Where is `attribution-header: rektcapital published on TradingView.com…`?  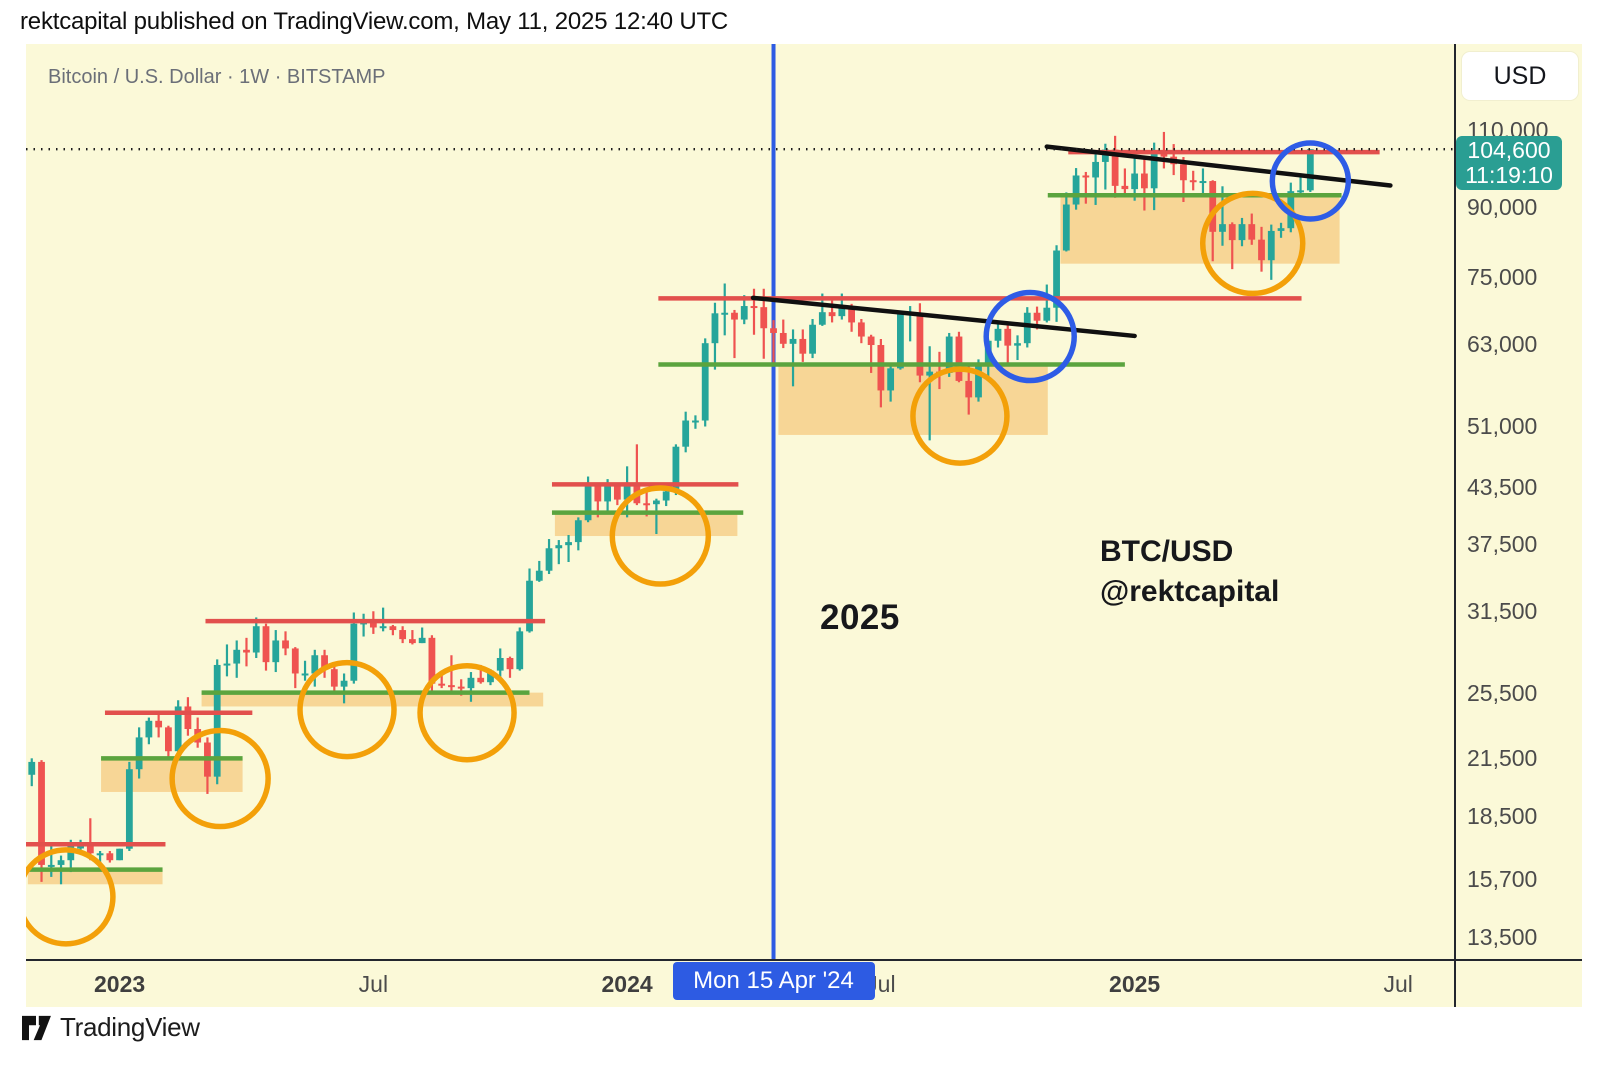 attribution-header: rektcapital published on TradingView.com… is located at coordinates (374, 21).